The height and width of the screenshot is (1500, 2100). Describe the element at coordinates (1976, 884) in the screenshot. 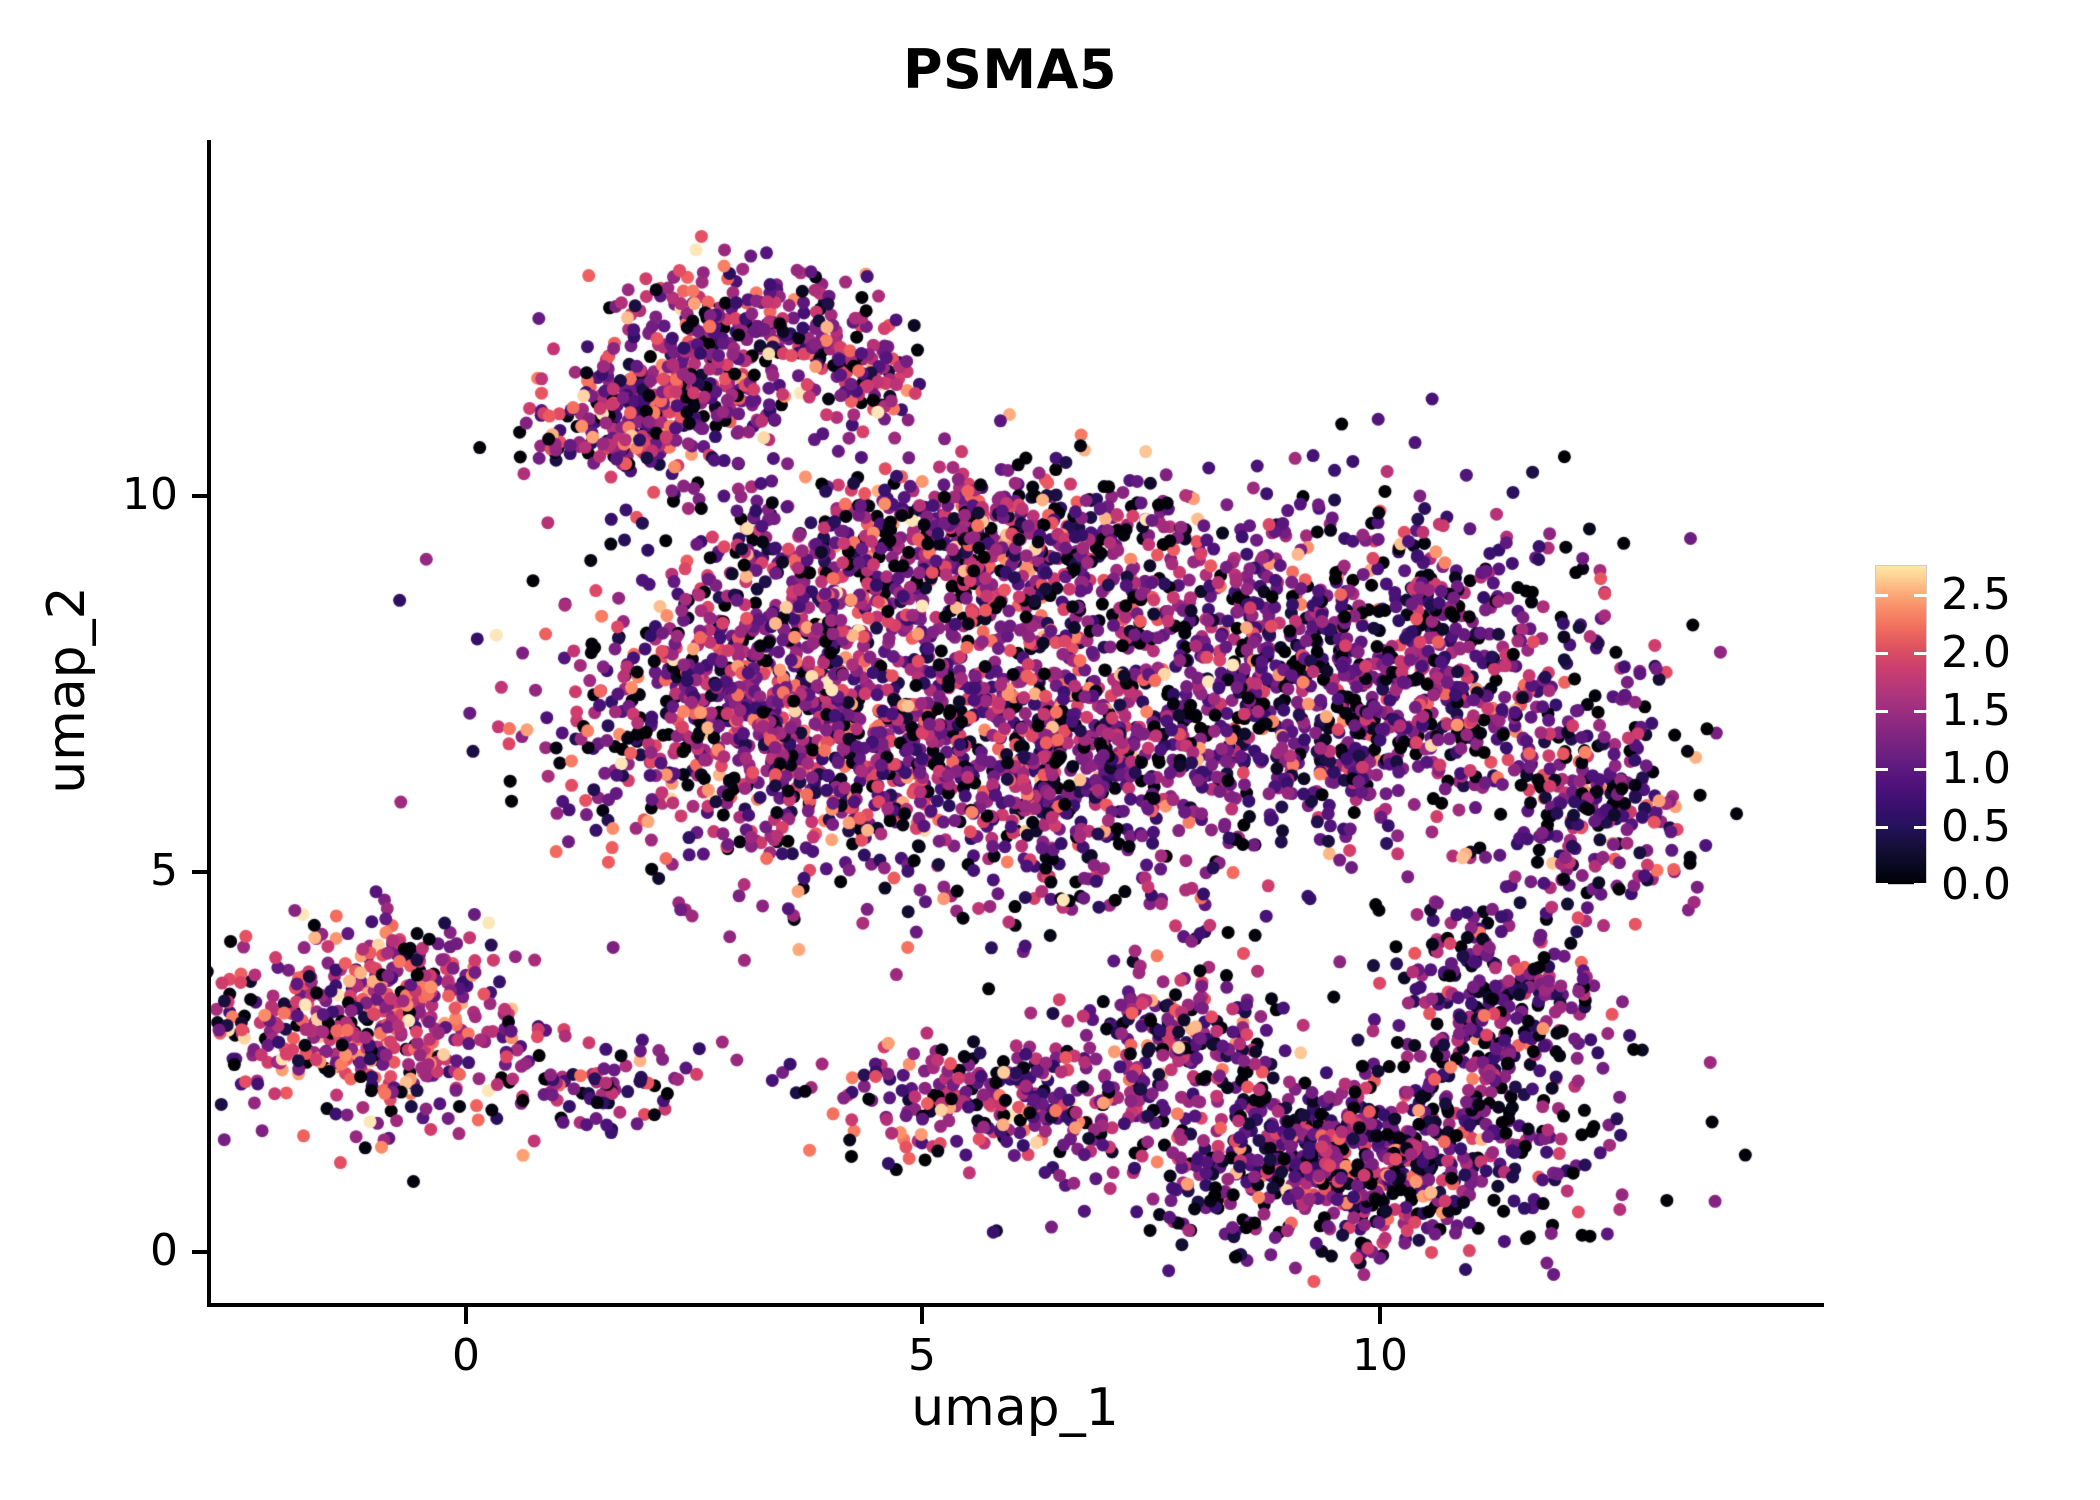

I see `colorbar-label-0.0: 0.0` at that location.